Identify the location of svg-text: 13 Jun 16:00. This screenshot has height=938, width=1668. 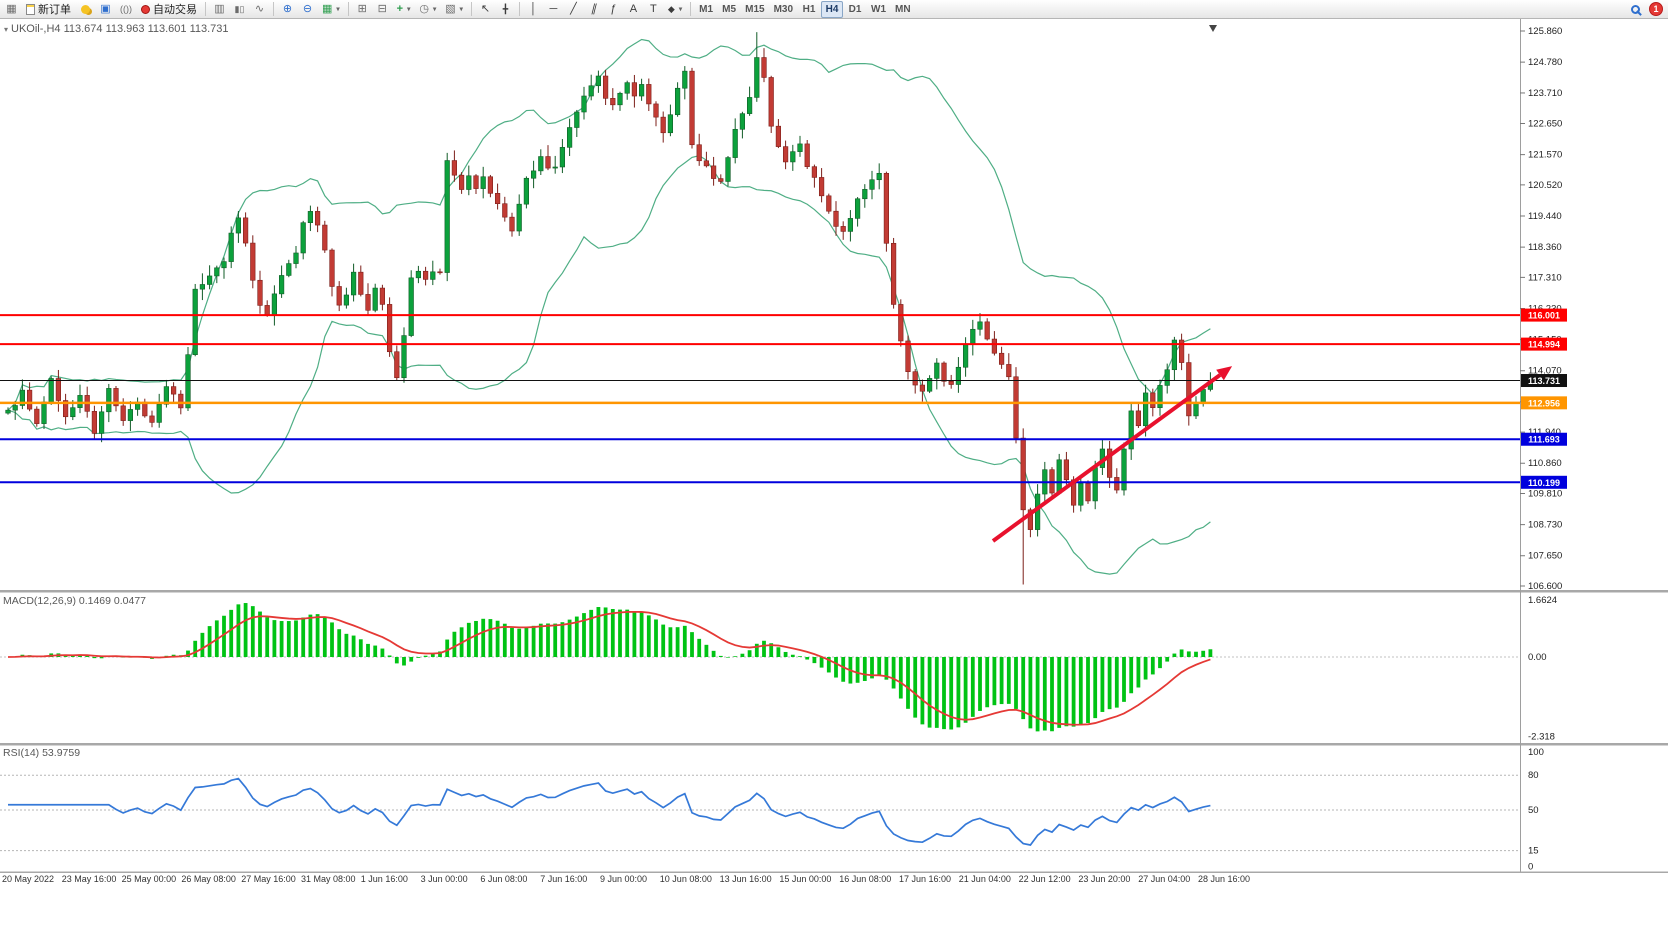
(746, 879).